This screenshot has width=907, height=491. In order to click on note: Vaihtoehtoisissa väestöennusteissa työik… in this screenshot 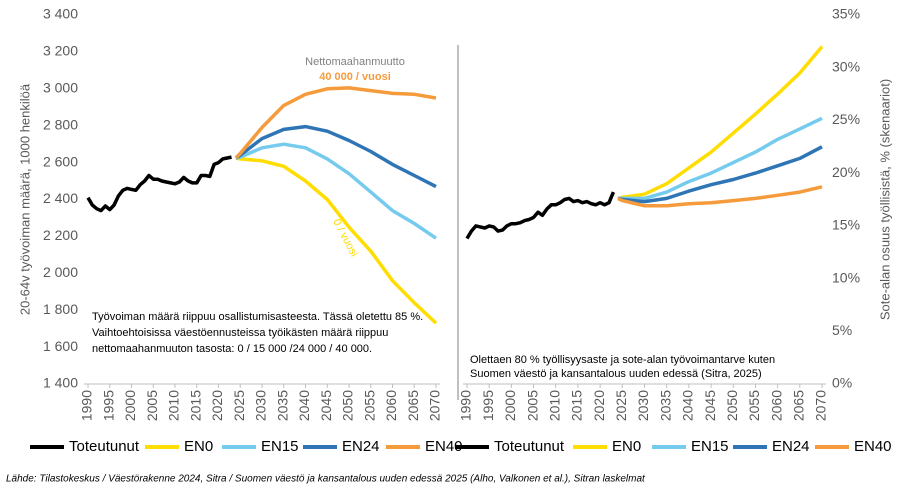, I will do `click(240, 333)`.